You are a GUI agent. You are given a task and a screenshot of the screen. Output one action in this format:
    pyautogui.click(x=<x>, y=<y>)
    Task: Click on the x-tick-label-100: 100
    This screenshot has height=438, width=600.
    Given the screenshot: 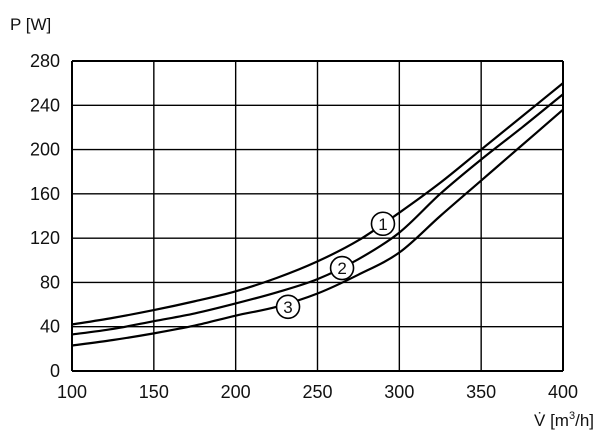 What is the action you would take?
    pyautogui.click(x=72, y=392)
    